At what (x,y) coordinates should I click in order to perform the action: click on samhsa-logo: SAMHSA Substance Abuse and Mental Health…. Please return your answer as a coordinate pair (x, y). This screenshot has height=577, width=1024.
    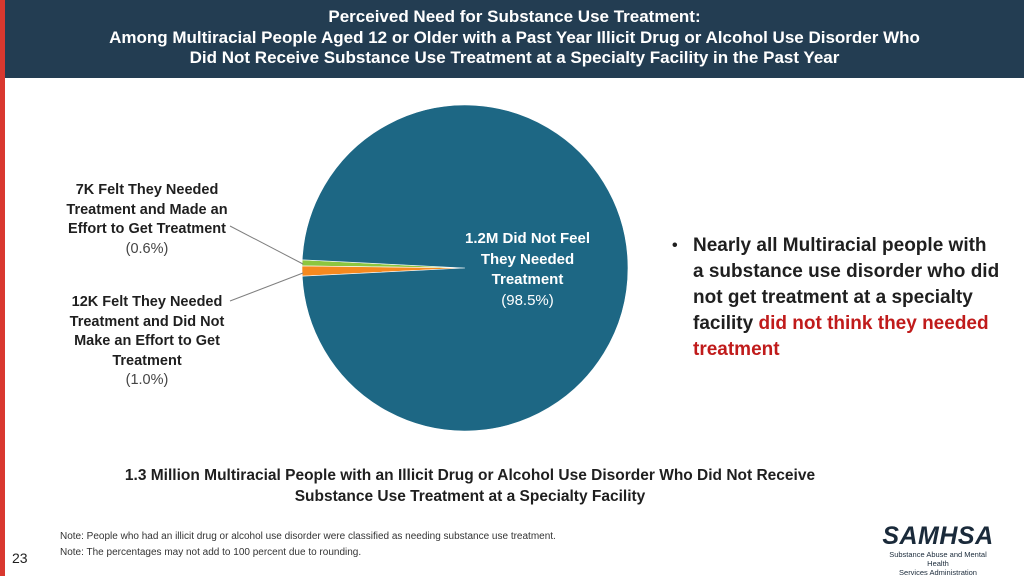
    Looking at the image, I should click on (938, 549).